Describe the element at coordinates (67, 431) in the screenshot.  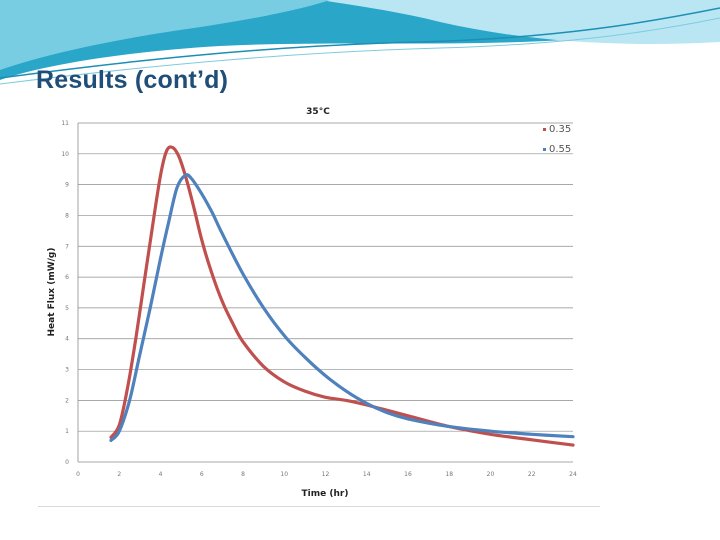
I see `y-tick-label: 1` at that location.